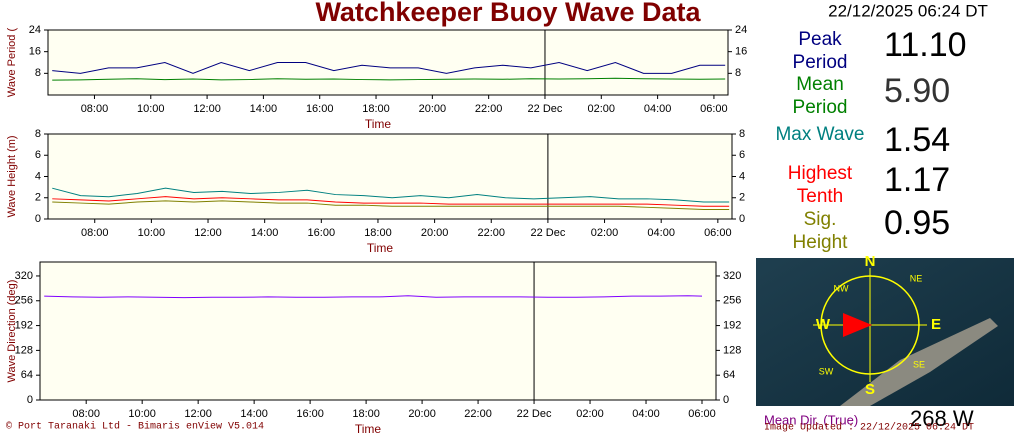 This screenshot has width=1018, height=438. I want to click on compass: N NE E SE S SW W NW, so click(885, 329).